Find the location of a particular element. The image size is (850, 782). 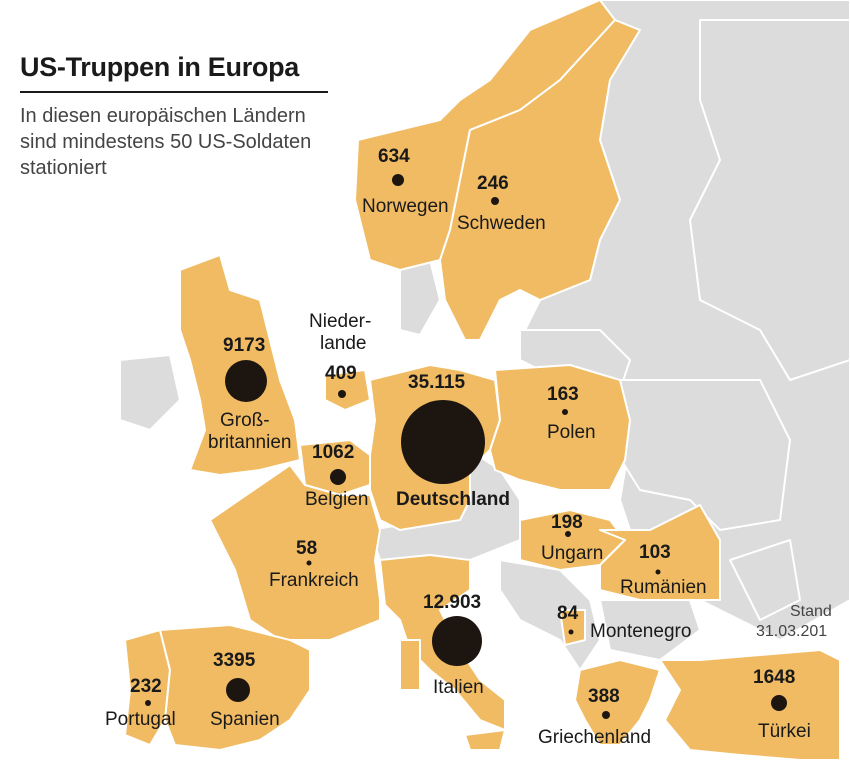

troops-italien: 12.903 is located at coordinates (452, 602).